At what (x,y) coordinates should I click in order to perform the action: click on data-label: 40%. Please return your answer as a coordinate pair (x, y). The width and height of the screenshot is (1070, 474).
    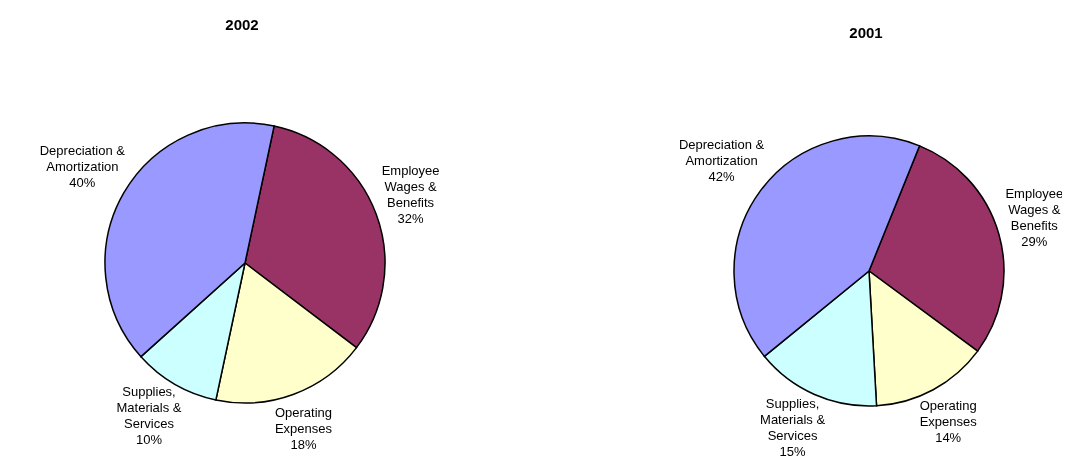
    Looking at the image, I should click on (82, 182).